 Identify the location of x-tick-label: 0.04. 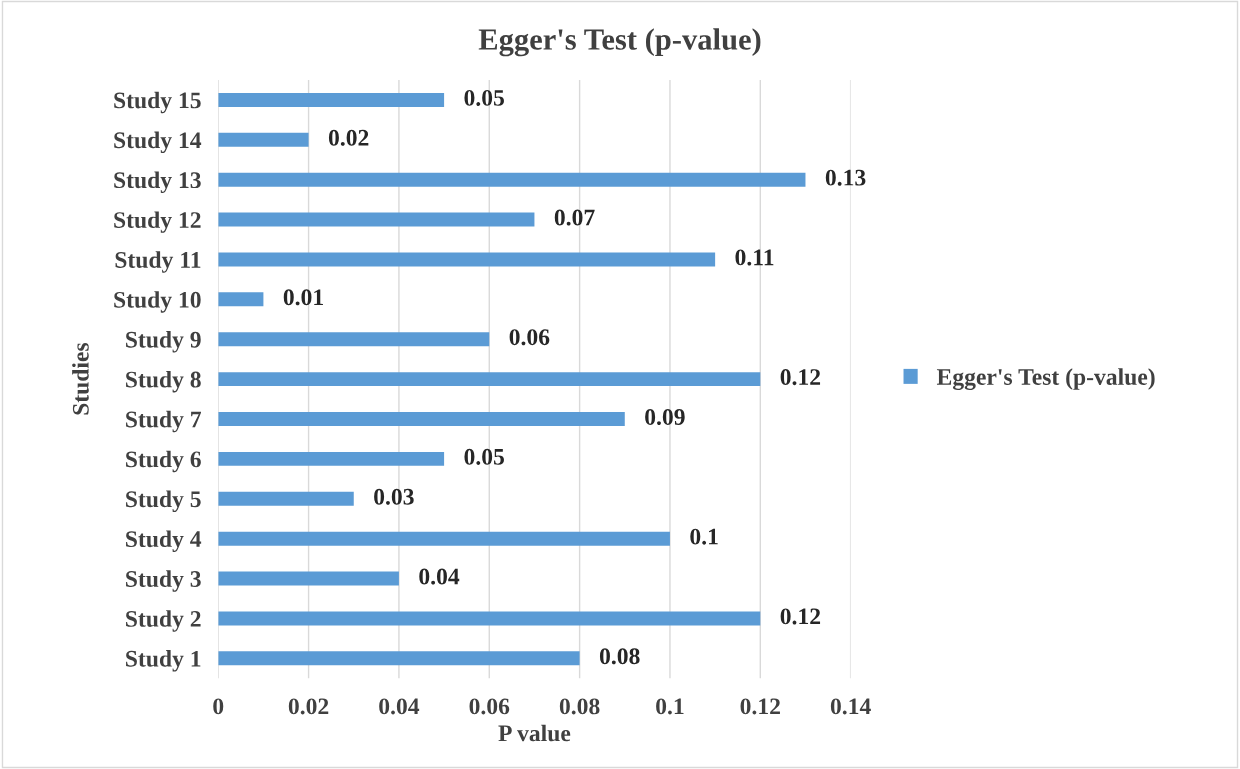
(399, 706).